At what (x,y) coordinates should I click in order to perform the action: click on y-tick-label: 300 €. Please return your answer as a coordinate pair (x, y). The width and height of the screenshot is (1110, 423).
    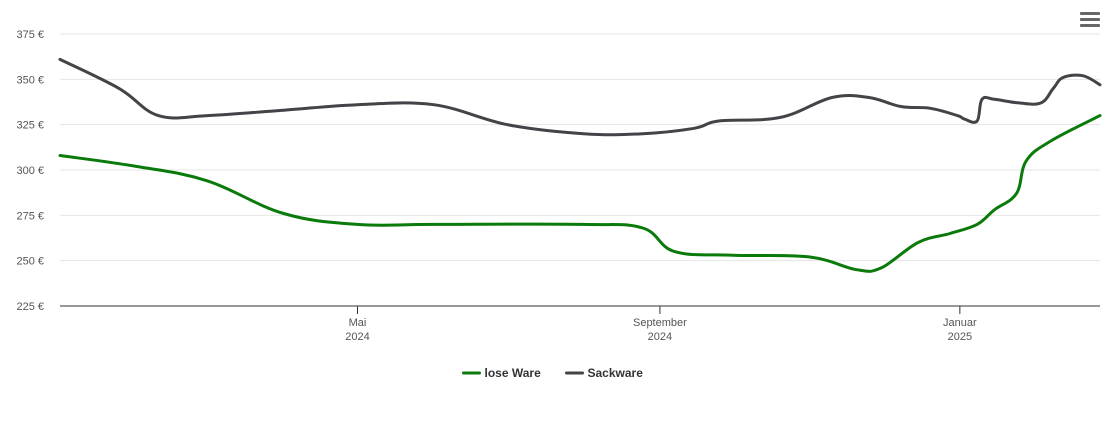
    Looking at the image, I should click on (30, 171).